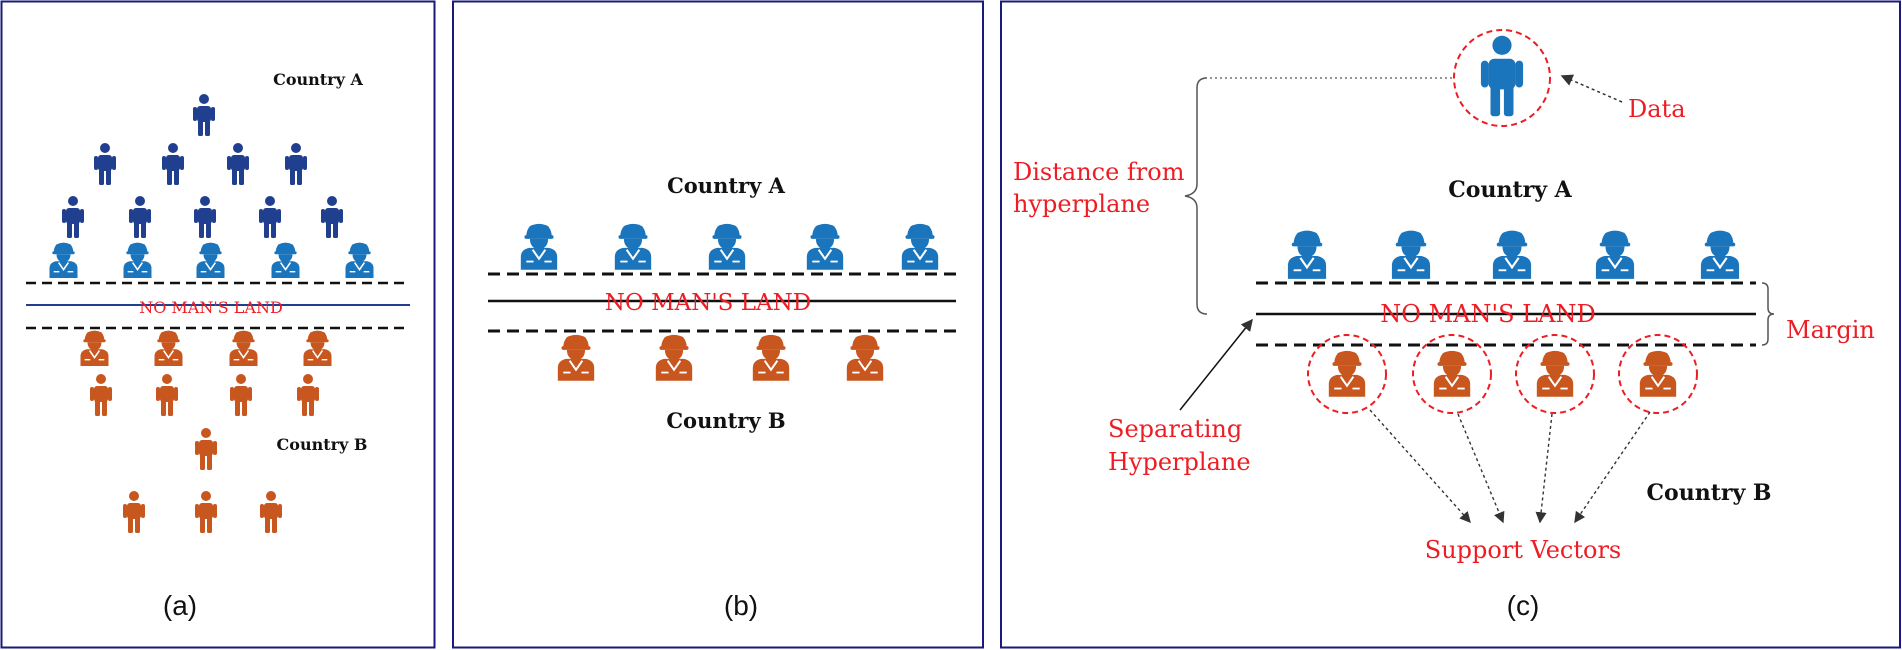 Image resolution: width=1902 pixels, height=650 pixels. I want to click on panel-a-caption: (a), so click(180, 605).